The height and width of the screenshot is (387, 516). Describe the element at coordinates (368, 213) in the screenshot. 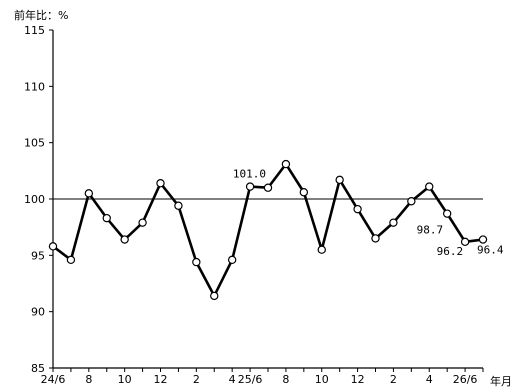

I see `label-layer: 101.0 98.7 96.2 96.4` at that location.